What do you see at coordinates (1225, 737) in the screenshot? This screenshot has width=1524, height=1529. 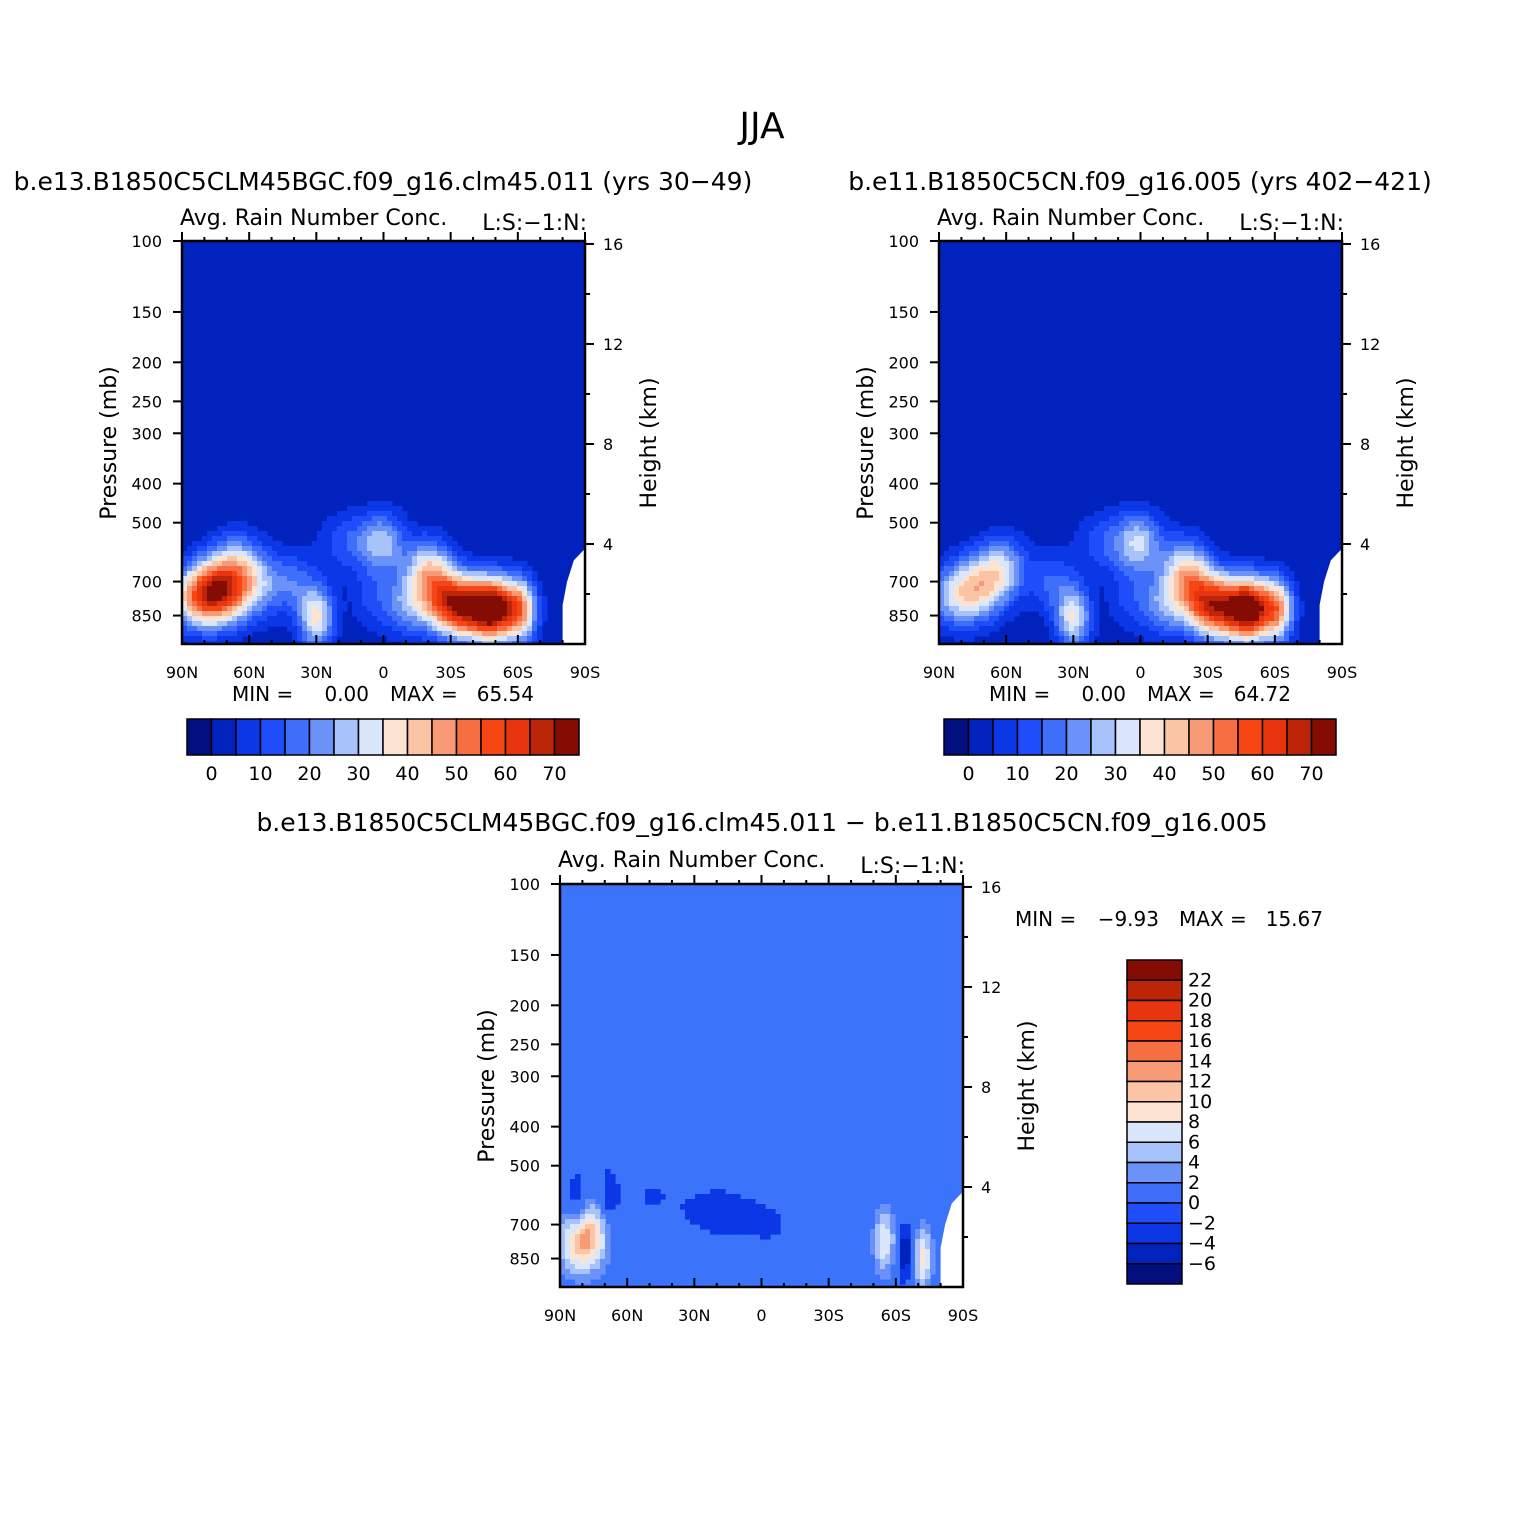 I see `colorbar-swatch` at bounding box center [1225, 737].